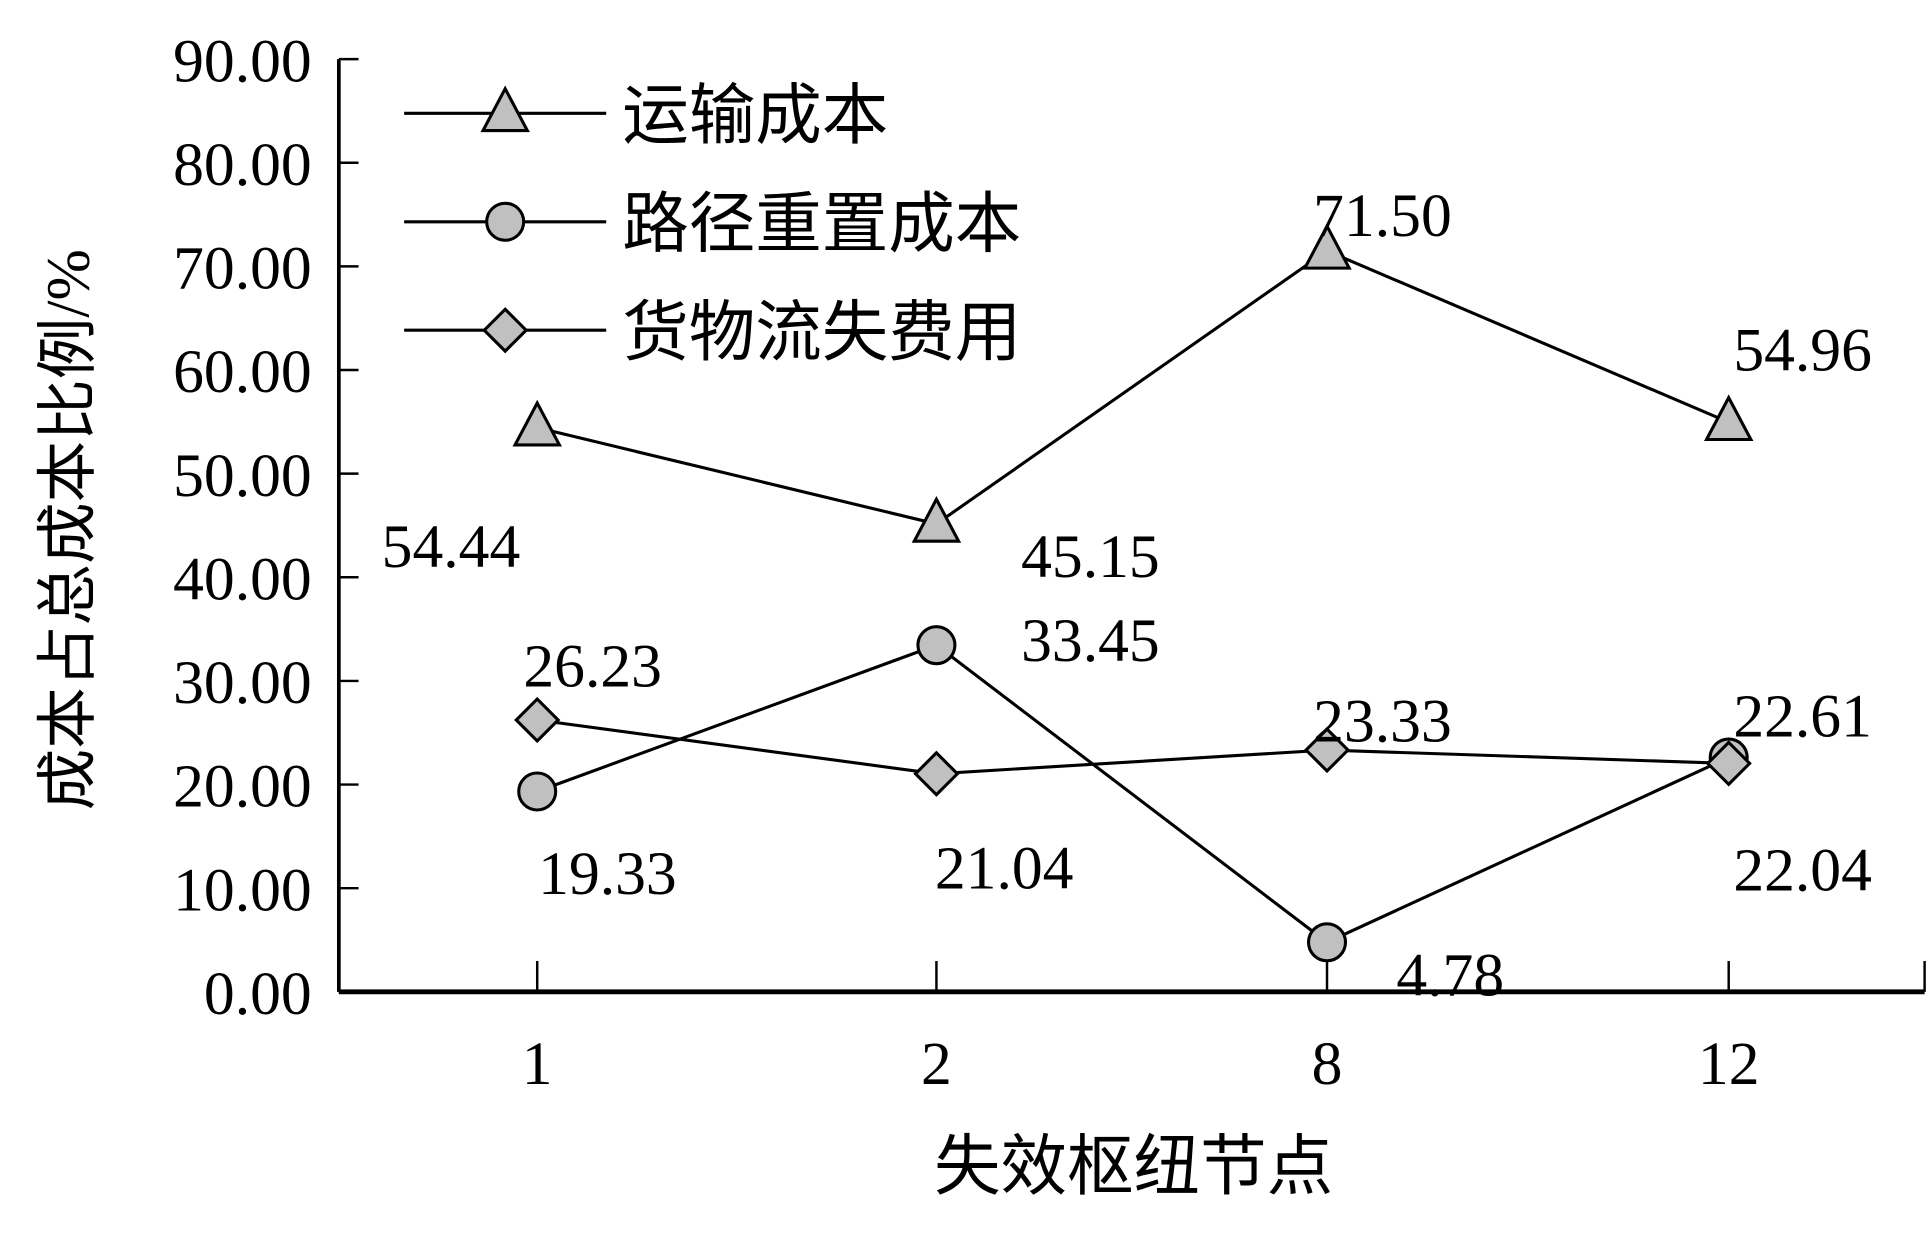 This screenshot has width=1932, height=1237. Describe the element at coordinates (821, 224) in the screenshot. I see `legend-label: 路径重置成本` at that location.